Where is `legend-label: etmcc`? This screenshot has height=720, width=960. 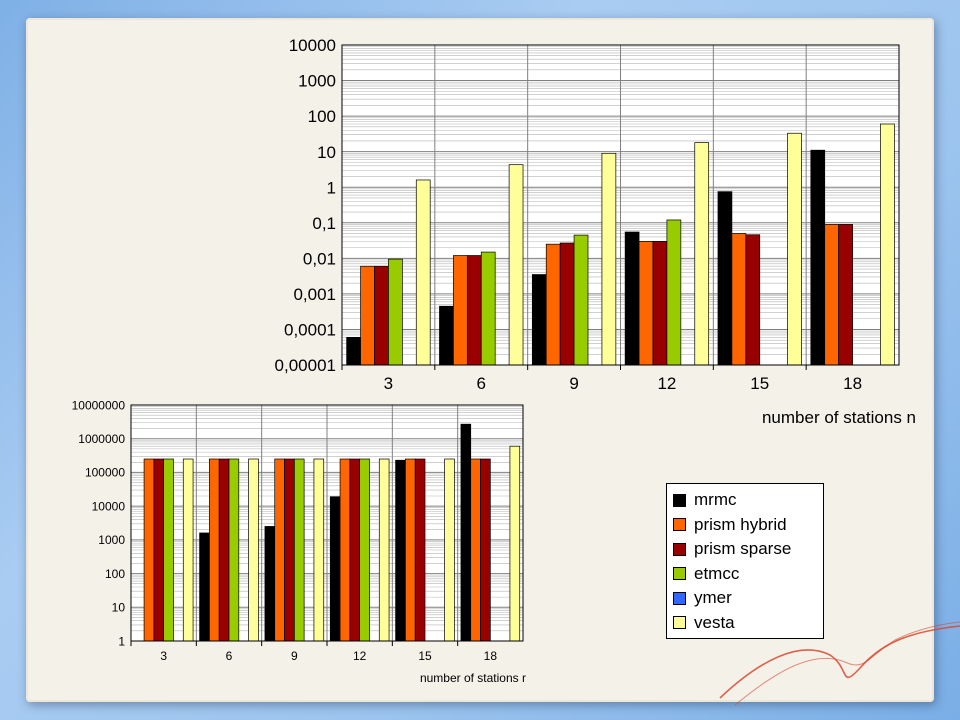 legend-label: etmcc is located at coordinates (717, 573).